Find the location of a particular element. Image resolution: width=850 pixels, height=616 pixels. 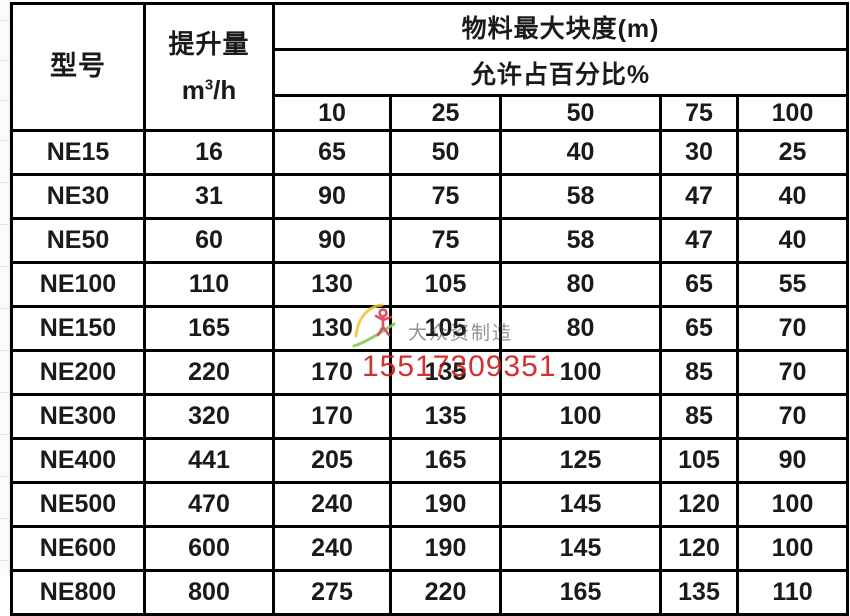

cell-percent-10: 205 is located at coordinates (332, 460).